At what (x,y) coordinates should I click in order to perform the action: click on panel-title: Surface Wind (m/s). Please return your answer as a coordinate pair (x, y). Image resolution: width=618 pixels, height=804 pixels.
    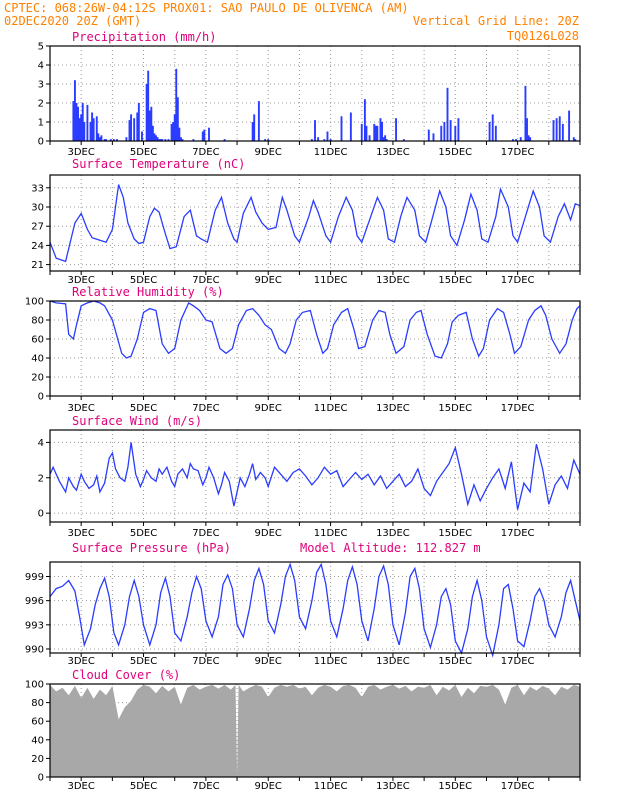
    Looking at the image, I should click on (137, 421).